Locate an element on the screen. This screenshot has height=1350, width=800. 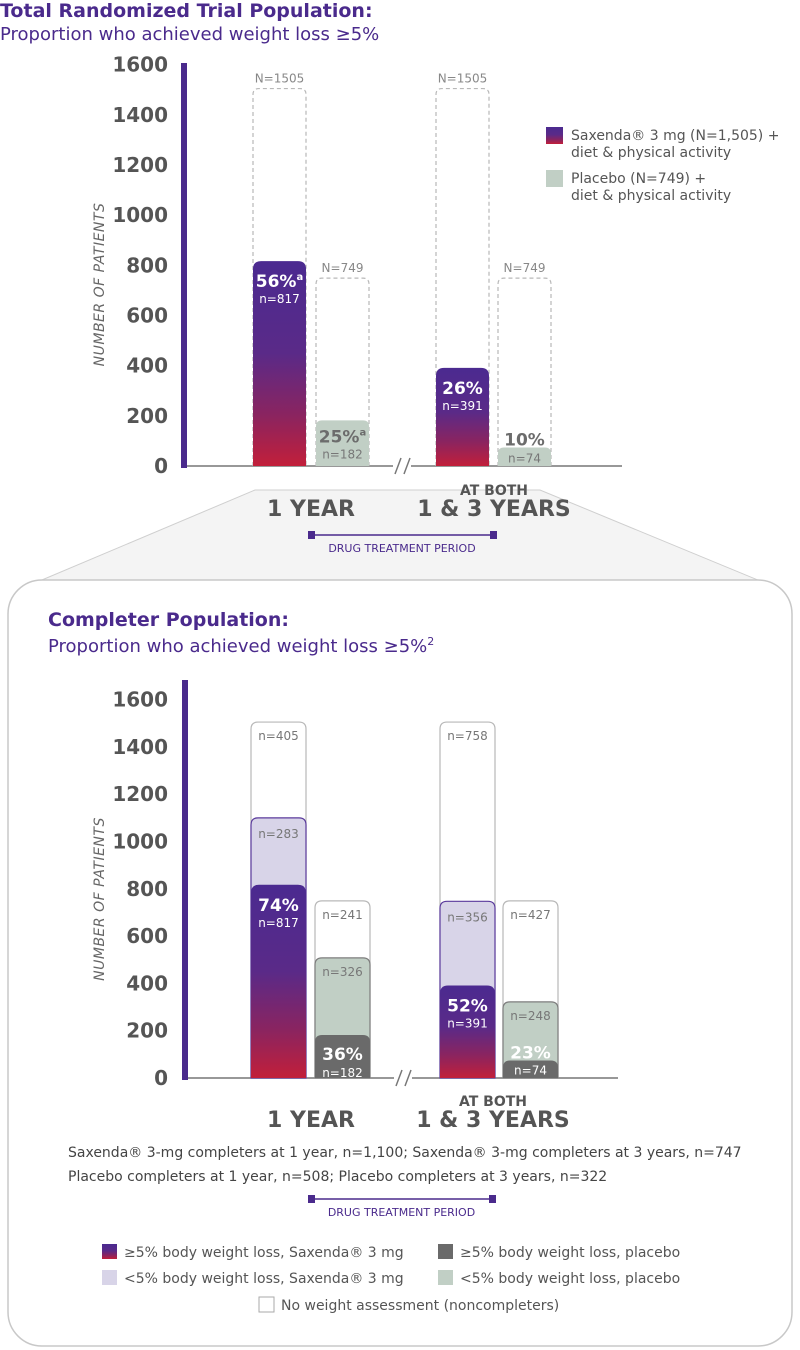
placebo-noncompleter-n: n=241 is located at coordinates (342, 915).